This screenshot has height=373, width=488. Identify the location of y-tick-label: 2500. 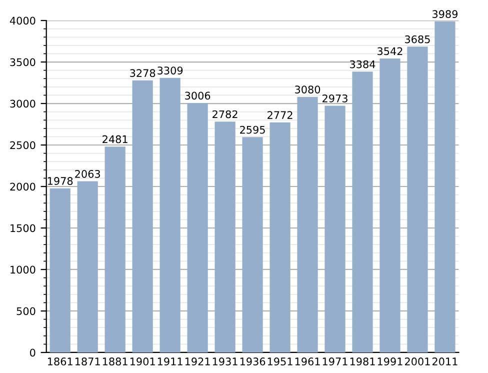
(23, 145).